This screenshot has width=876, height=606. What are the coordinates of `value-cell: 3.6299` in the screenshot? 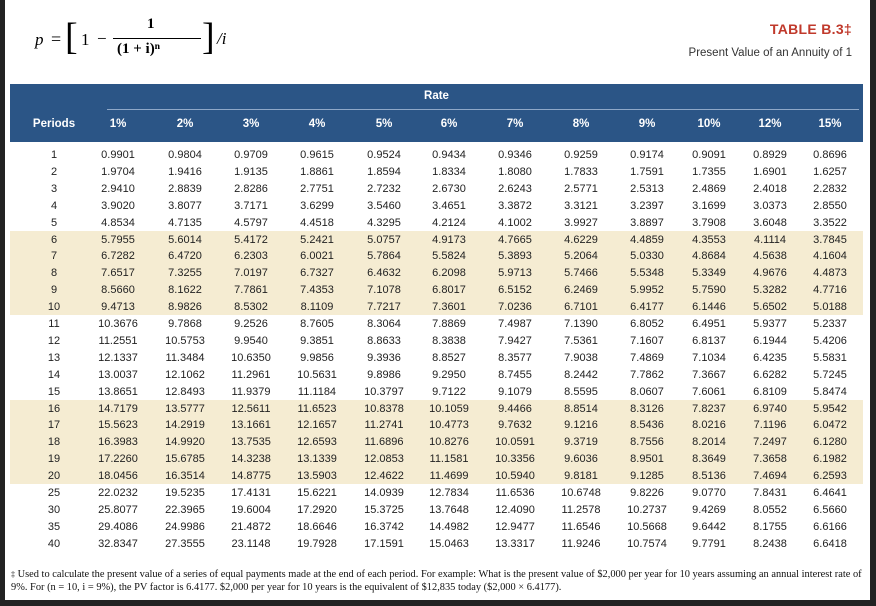 It's located at (317, 205).